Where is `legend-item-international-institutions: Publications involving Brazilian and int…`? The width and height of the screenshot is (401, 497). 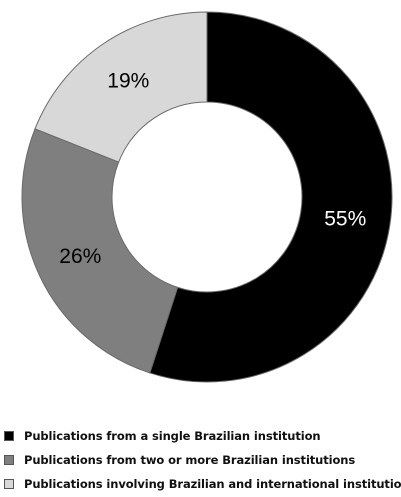 legend-item-international-institutions: Publications involving Brazilian and int… is located at coordinates (202, 484).